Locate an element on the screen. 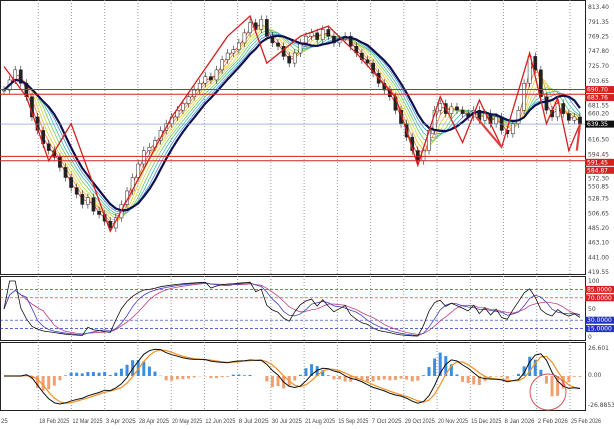 This screenshot has width=614, height=429. osc-level-label: 30.0000 is located at coordinates (599, 320).